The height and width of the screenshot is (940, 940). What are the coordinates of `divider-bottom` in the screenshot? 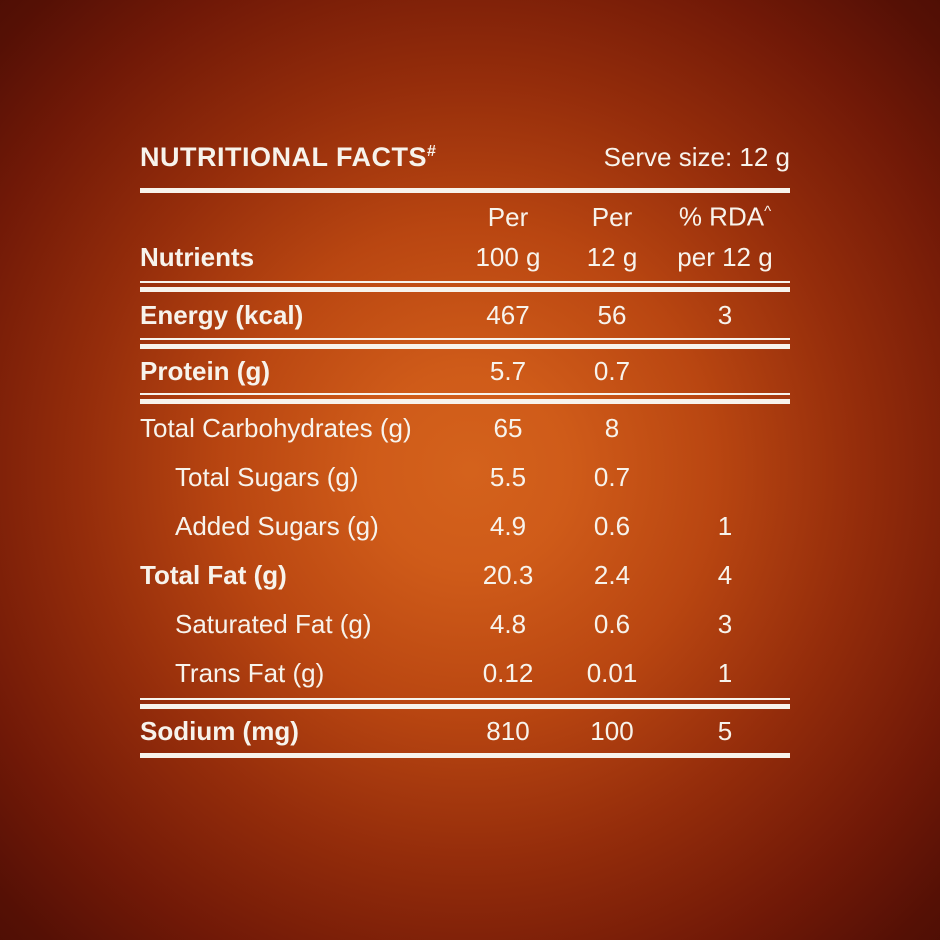 It's located at (465, 755).